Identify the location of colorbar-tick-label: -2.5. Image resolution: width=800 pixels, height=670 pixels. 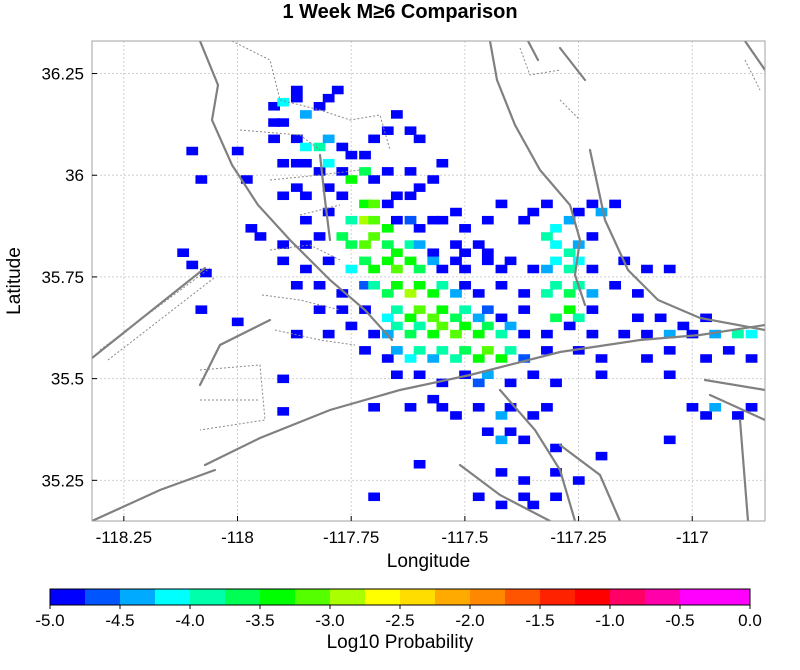
(399, 620).